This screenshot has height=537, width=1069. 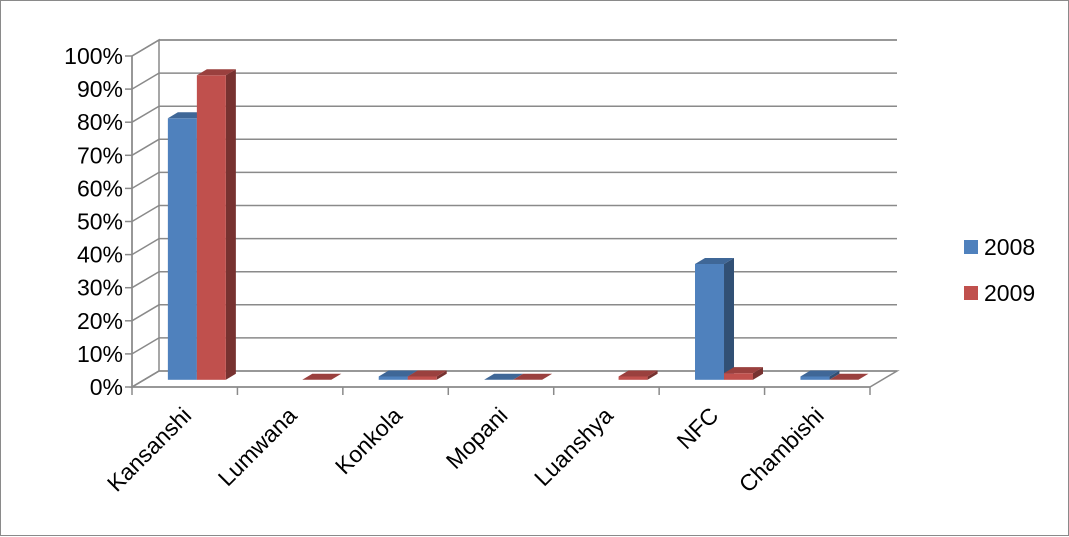 What do you see at coordinates (1009, 247) in the screenshot?
I see `legend-label: 2008` at bounding box center [1009, 247].